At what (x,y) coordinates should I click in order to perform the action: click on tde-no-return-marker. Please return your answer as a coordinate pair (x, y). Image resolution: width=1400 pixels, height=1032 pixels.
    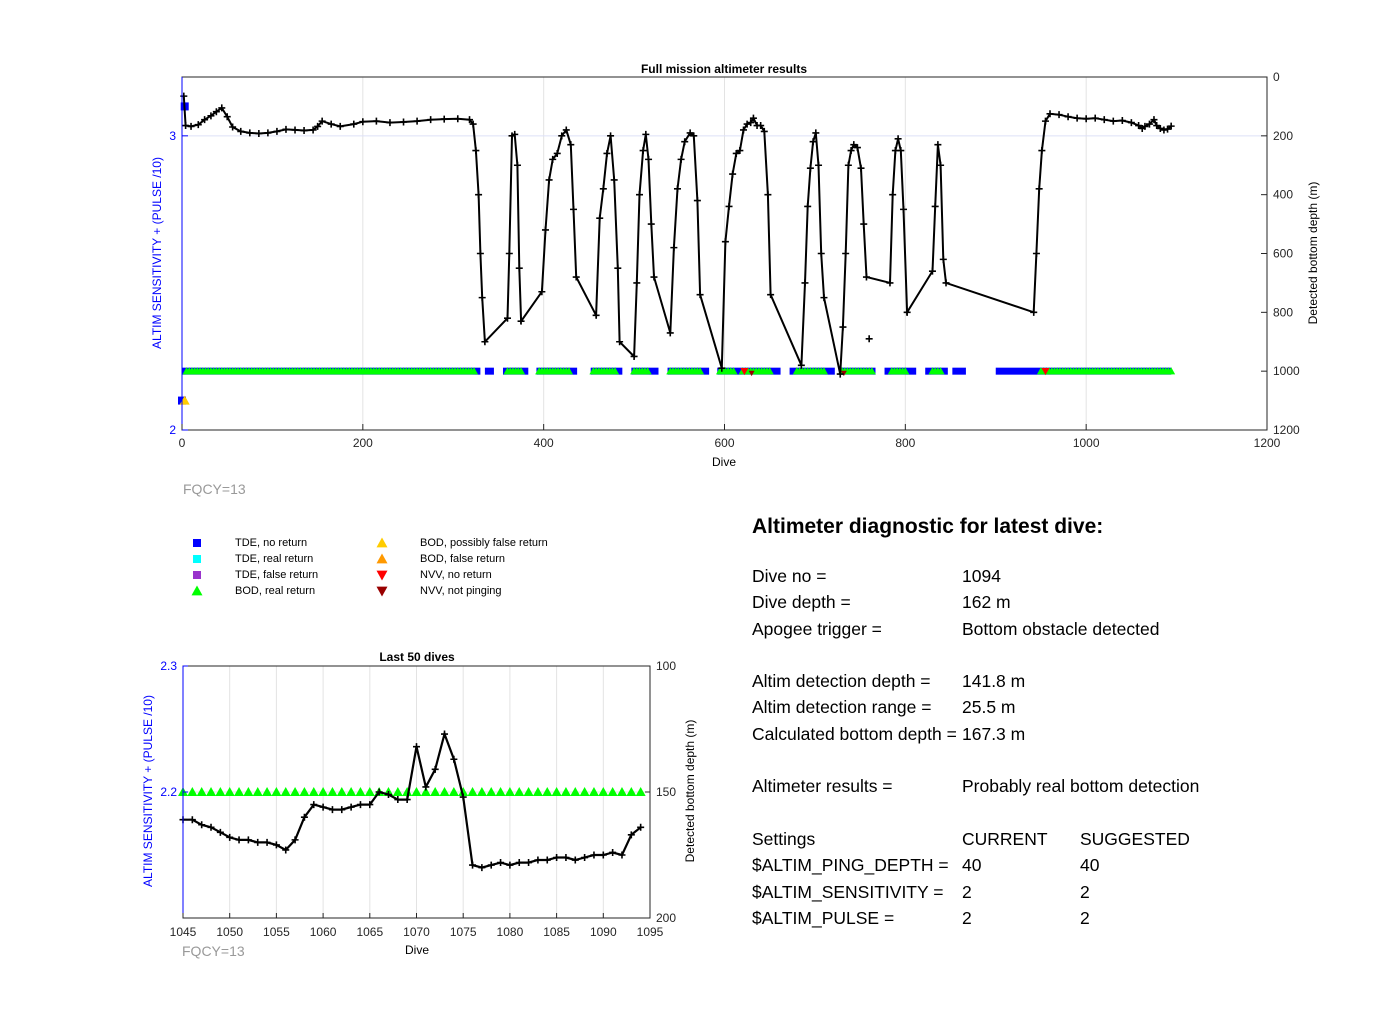
    Looking at the image, I should click on (959, 371).